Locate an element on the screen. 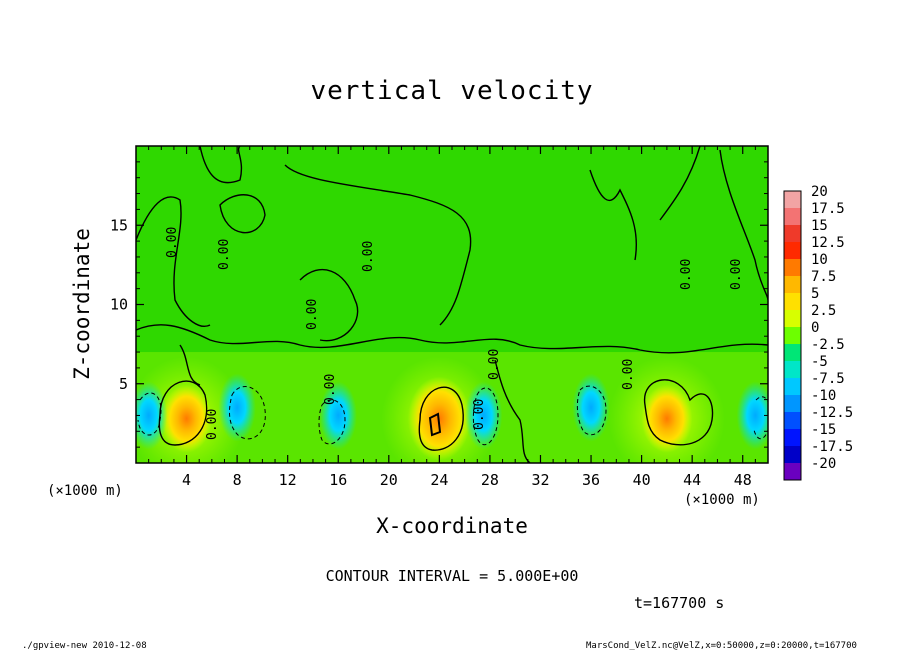  x-tick-label: 24 is located at coordinates (439, 480).